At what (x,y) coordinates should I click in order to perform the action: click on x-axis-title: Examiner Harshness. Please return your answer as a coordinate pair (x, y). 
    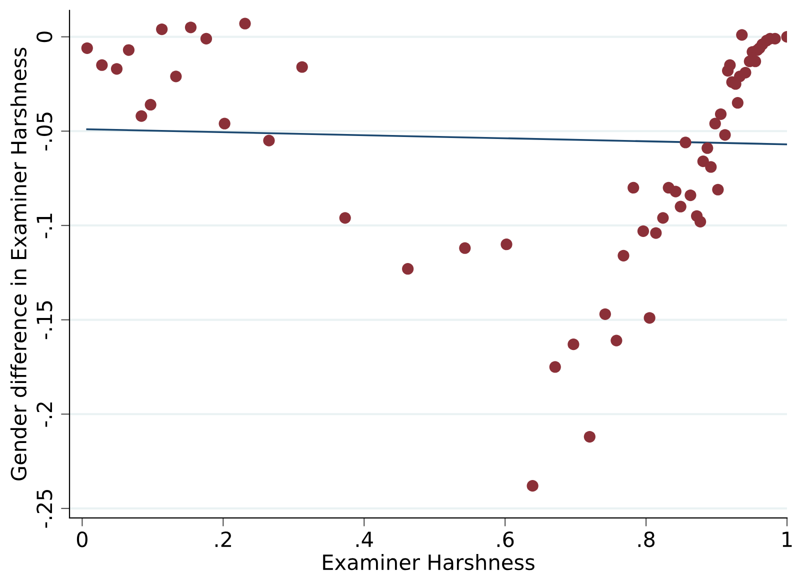
    Looking at the image, I should click on (428, 562).